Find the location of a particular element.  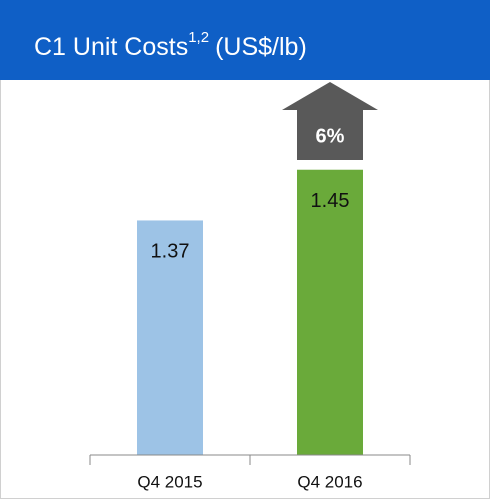

data-label: 1.37 is located at coordinates (170, 252).